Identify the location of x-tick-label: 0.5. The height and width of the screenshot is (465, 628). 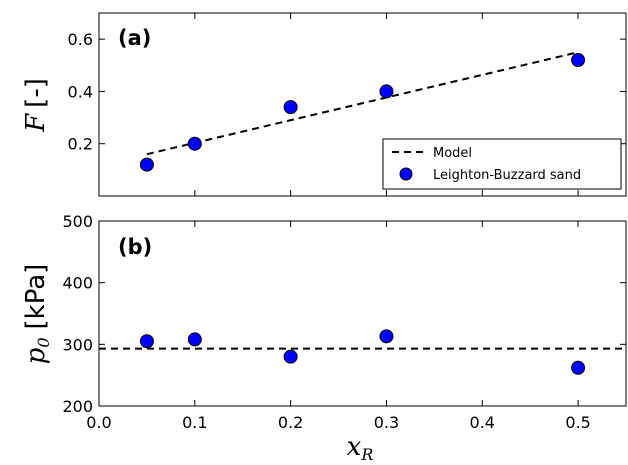
(577, 422).